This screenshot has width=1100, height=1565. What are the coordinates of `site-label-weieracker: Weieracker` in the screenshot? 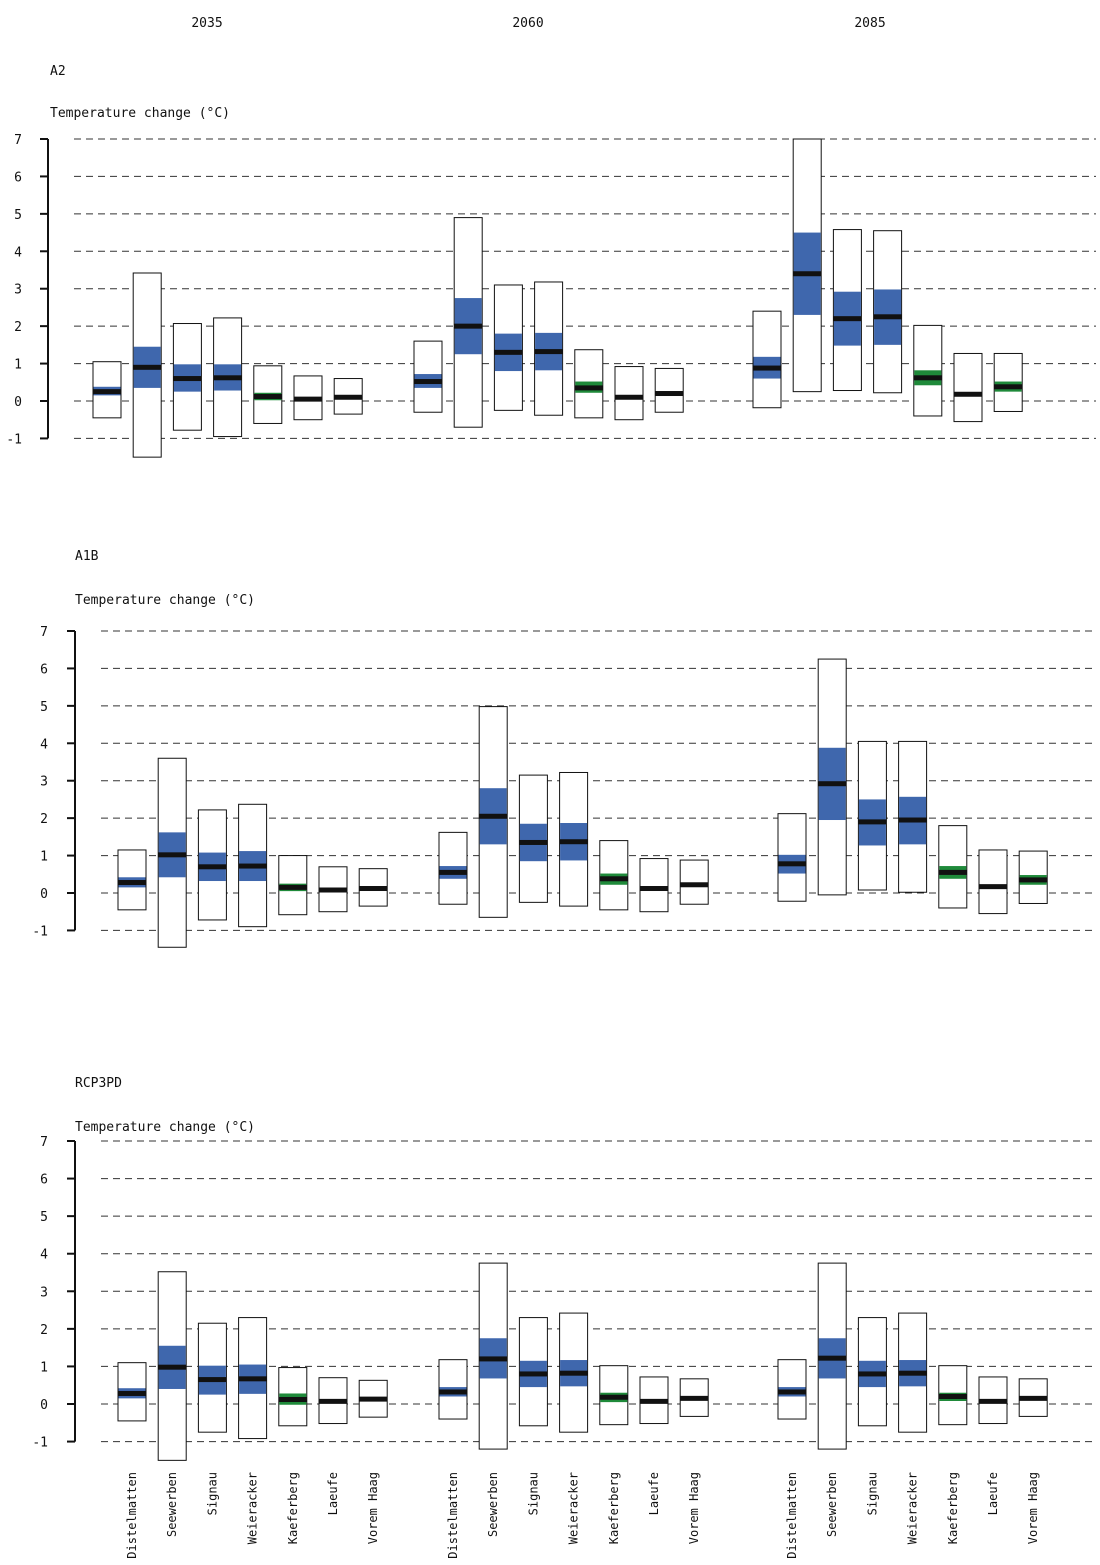 It's located at (574, 1508).